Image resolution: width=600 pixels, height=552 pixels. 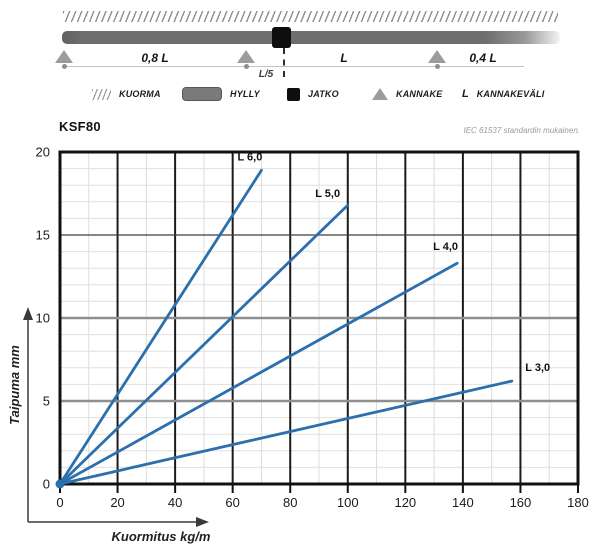 I want to click on legend-label: KANNAKE, so click(x=419, y=94).